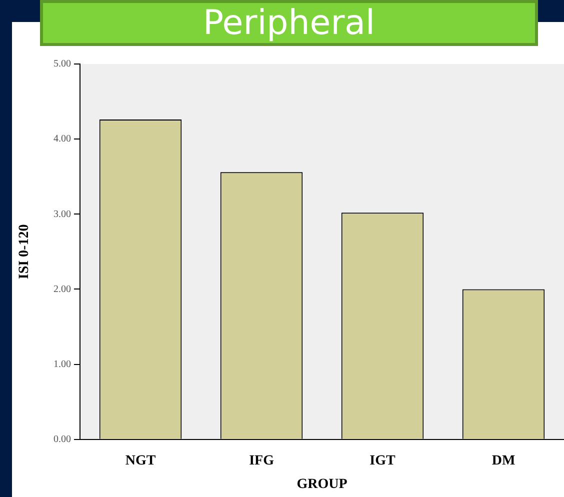 The image size is (564, 497). What do you see at coordinates (62, 214) in the screenshot?
I see `y-tick-label: 3.00` at bounding box center [62, 214].